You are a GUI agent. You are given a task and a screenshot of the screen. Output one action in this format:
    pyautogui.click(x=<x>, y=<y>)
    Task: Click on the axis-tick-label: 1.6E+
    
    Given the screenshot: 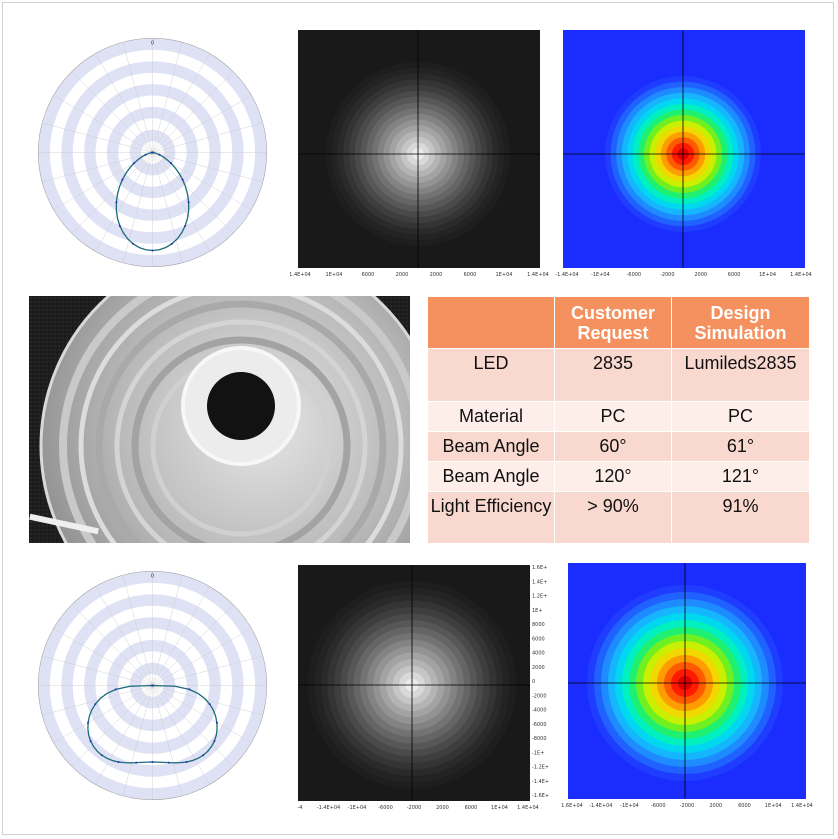 What is the action you would take?
    pyautogui.click(x=539, y=568)
    